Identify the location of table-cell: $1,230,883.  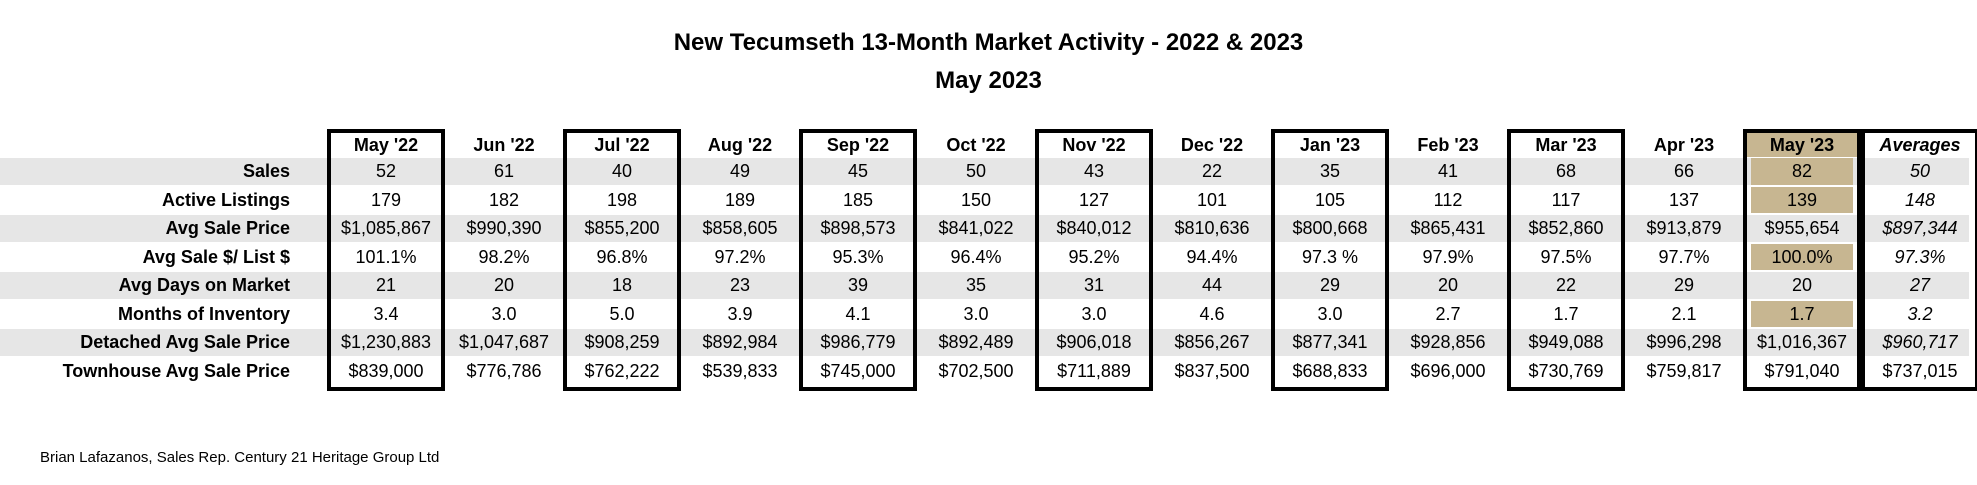
(386, 342).